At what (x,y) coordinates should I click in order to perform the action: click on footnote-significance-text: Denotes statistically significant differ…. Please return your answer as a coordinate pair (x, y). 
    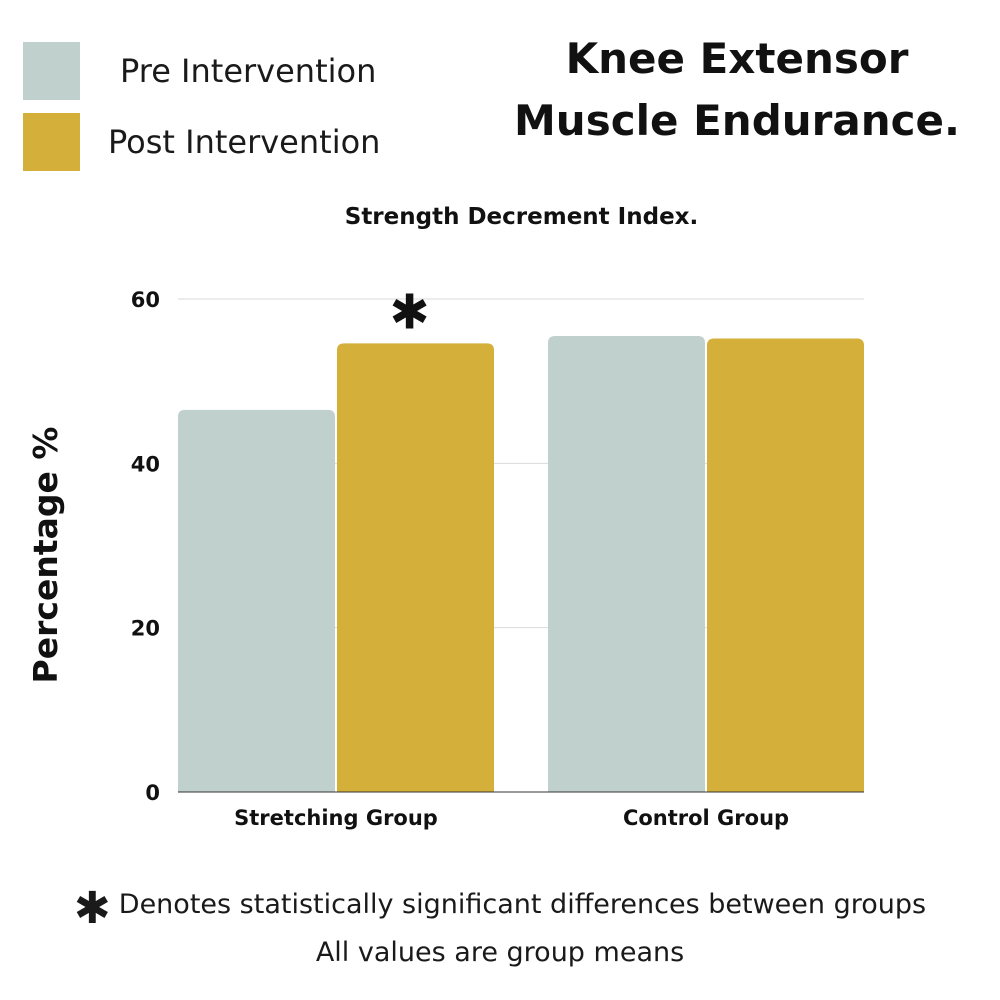
    Looking at the image, I should click on (522, 904).